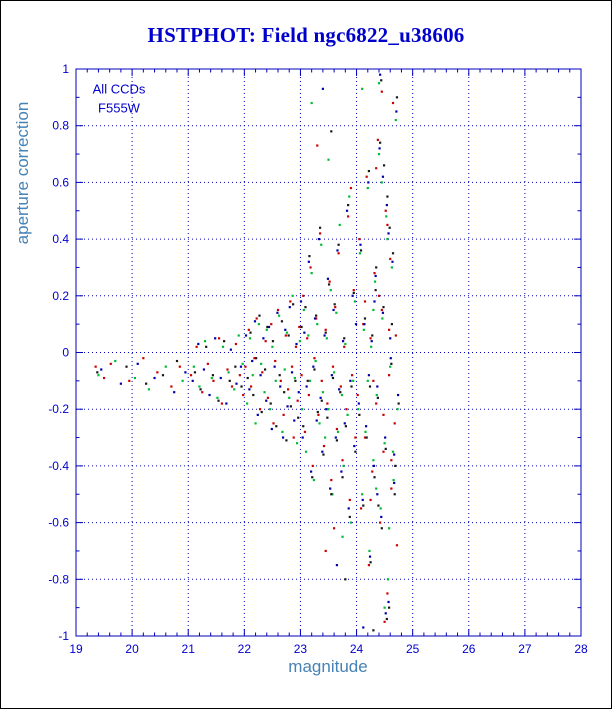  What do you see at coordinates (328, 666) in the screenshot?
I see `x-axis-label: magnitude` at bounding box center [328, 666].